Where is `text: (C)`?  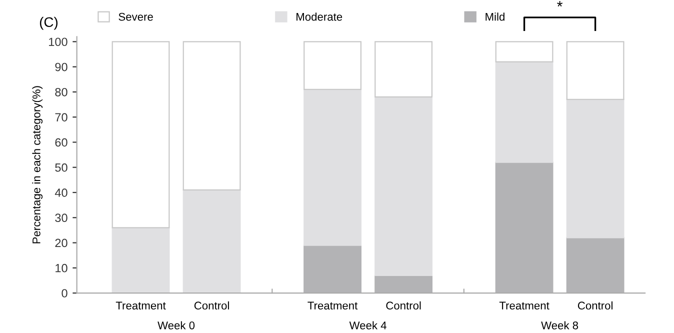
text: (C) is located at coordinates (49, 23).